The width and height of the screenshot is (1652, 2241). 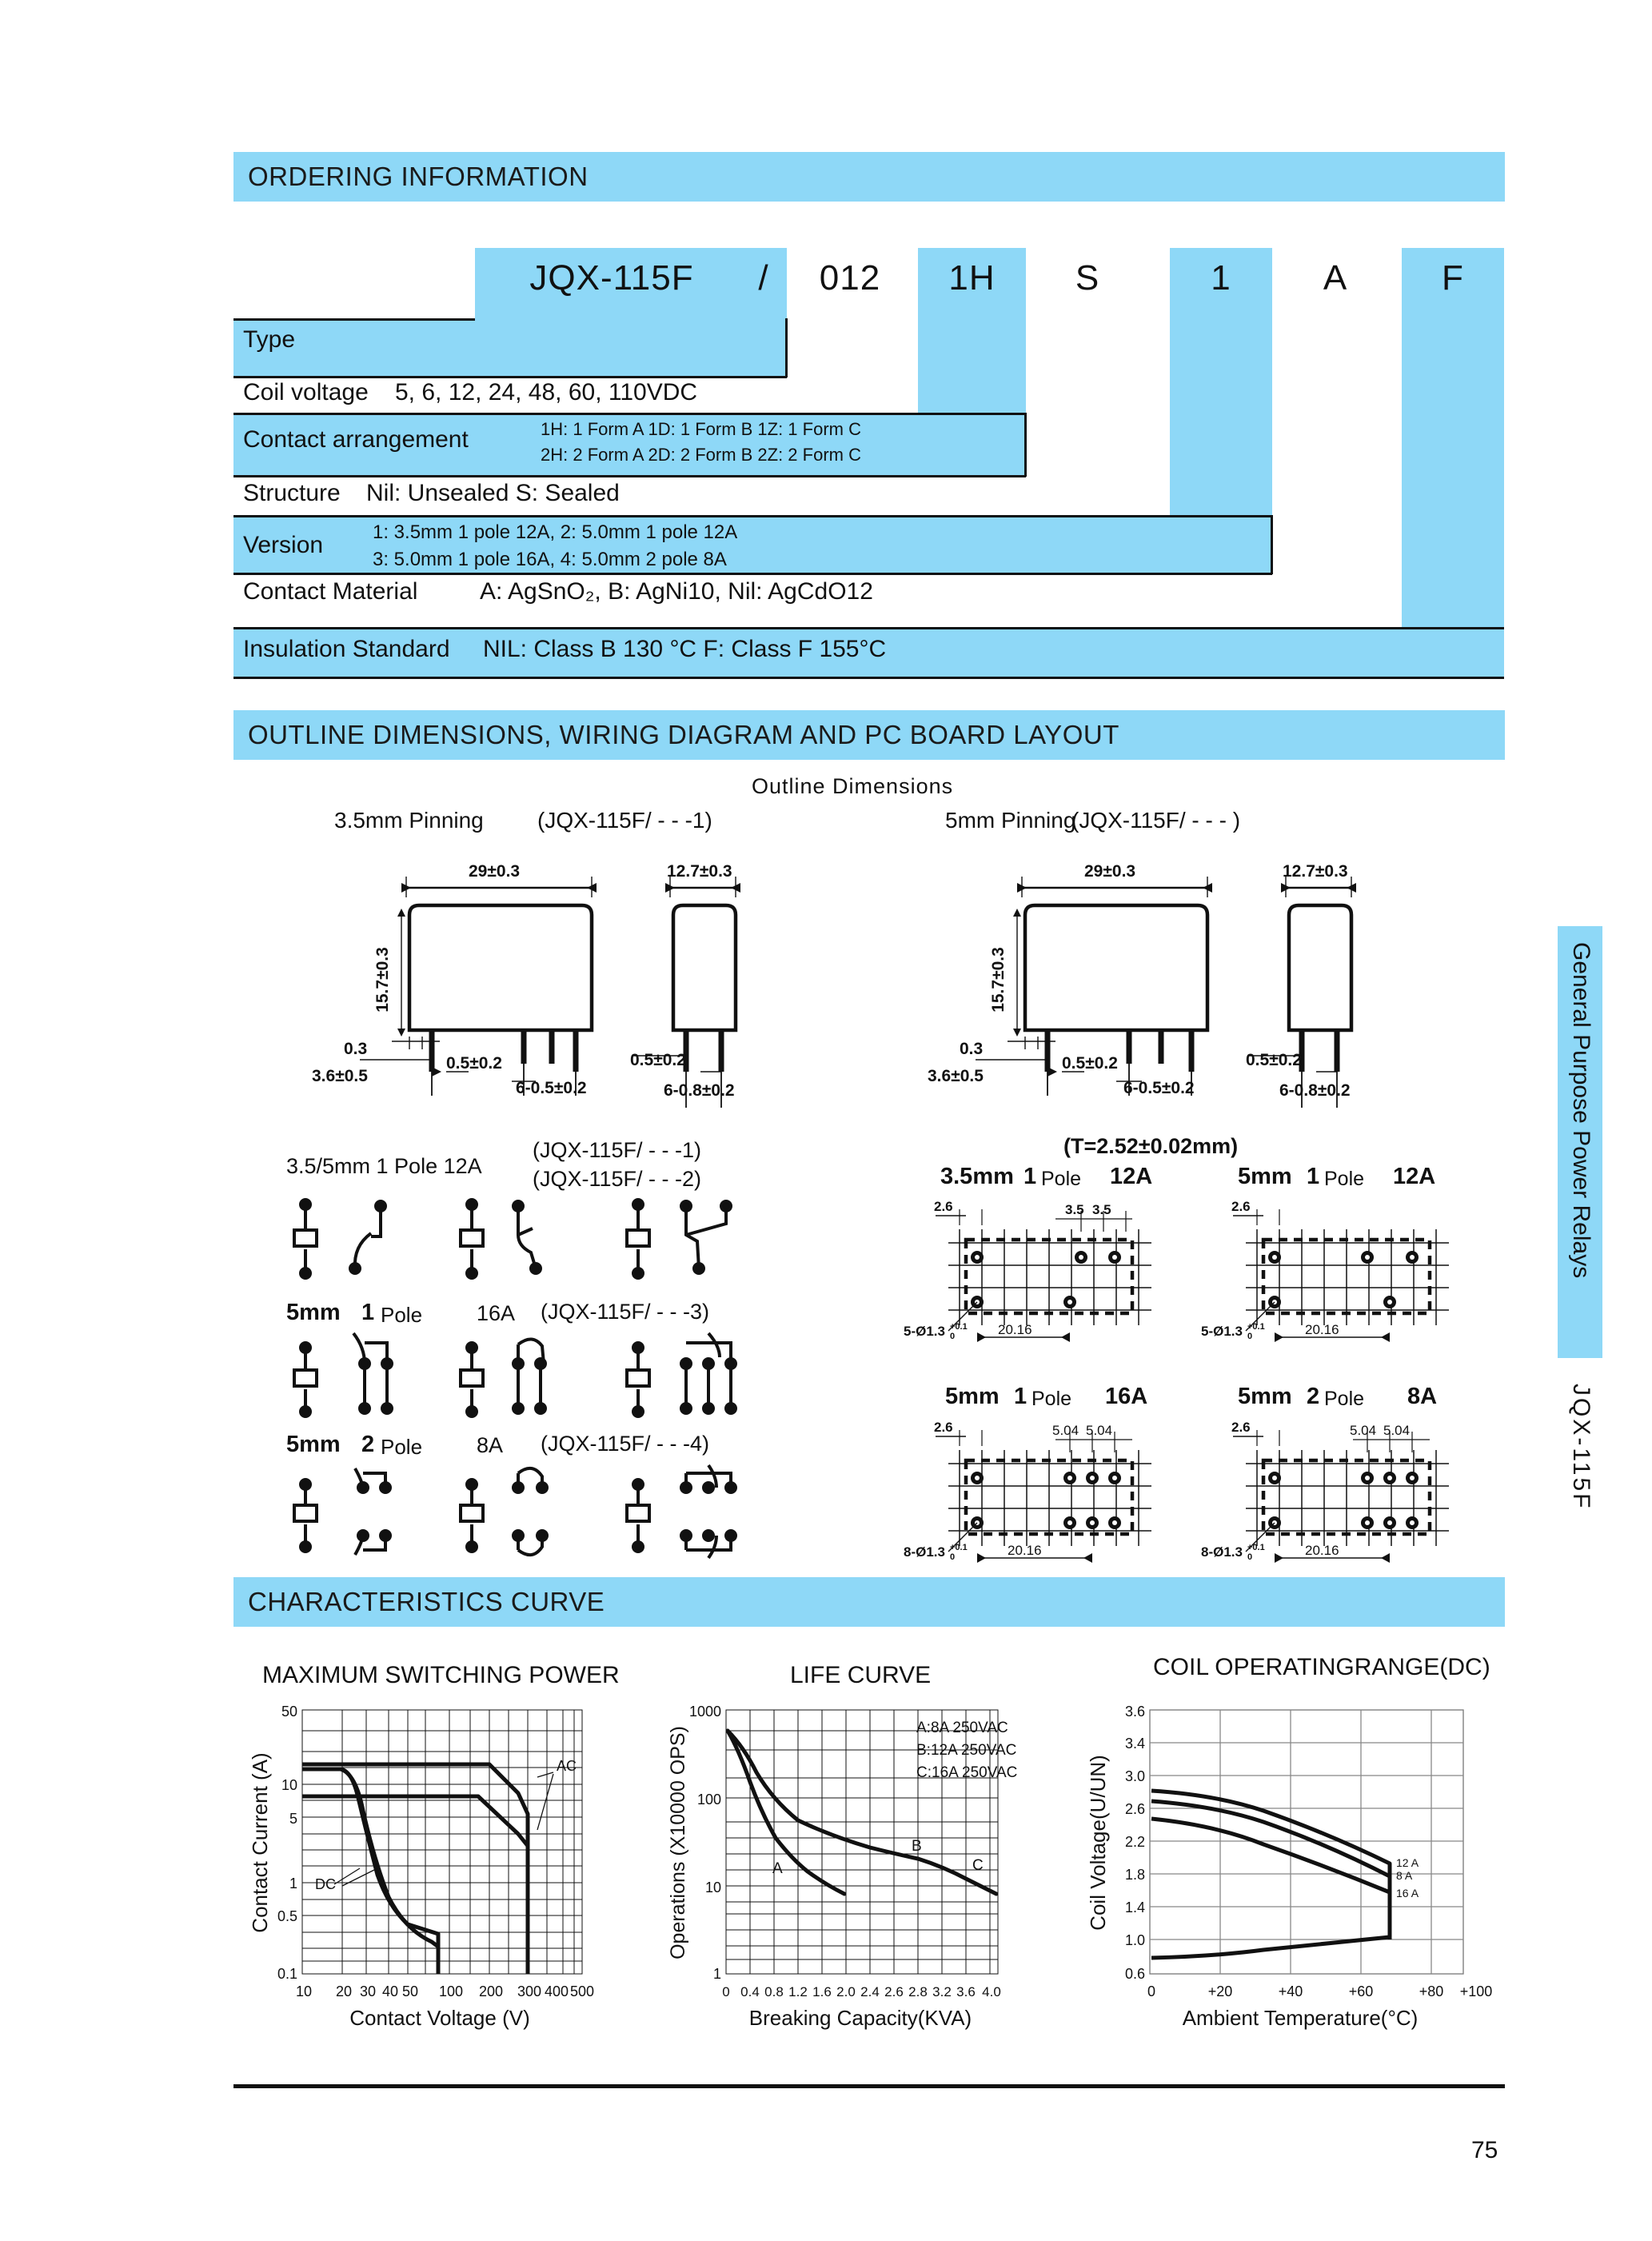 I want to click on dim-height-left: 15.7±0.3, so click(x=382, y=980).